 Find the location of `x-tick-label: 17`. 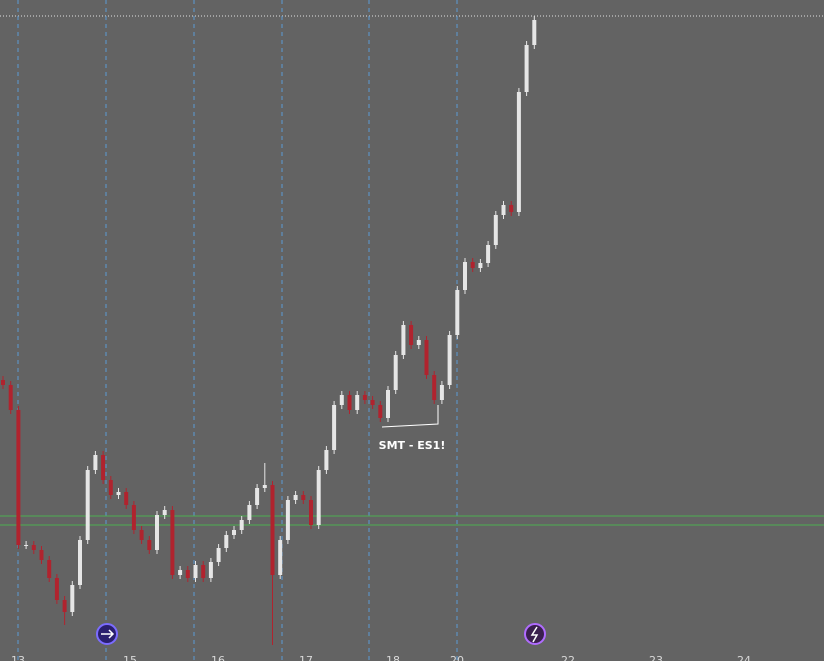

x-tick-label: 17 is located at coordinates (306, 657).